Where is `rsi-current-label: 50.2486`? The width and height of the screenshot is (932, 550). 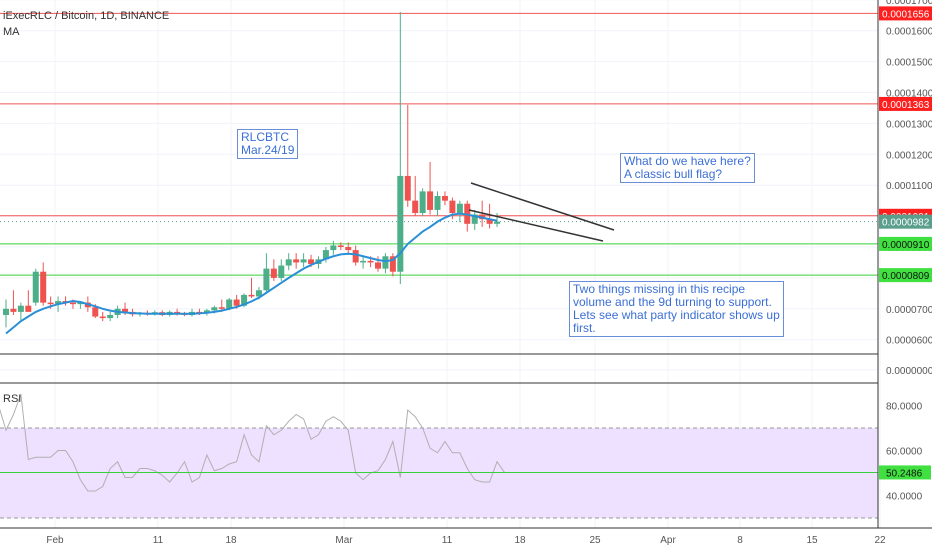
rsi-current-label: 50.2486 is located at coordinates (904, 473).